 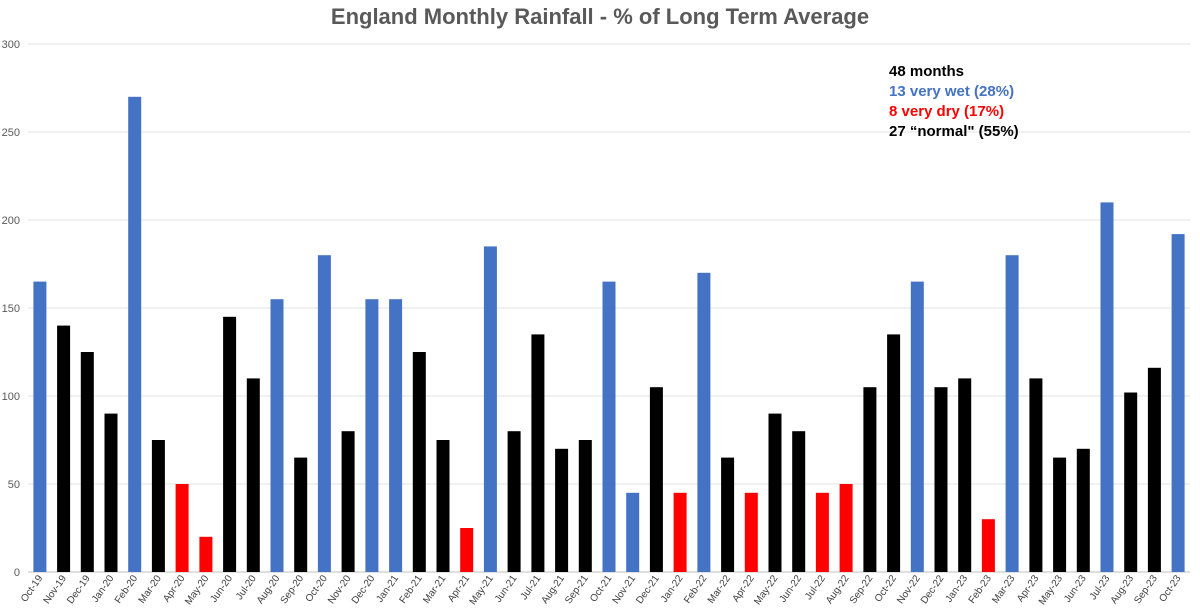 I want to click on y-tick-label: 300, so click(x=11, y=45).